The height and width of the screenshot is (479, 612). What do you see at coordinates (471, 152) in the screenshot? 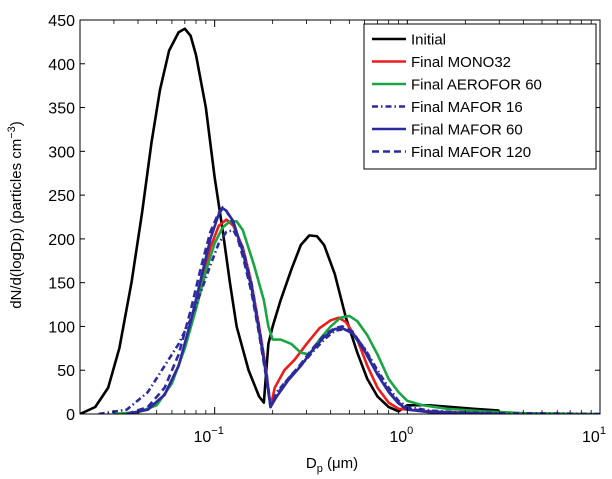
I see `legend-label: Final MAFOR 120` at bounding box center [471, 152].